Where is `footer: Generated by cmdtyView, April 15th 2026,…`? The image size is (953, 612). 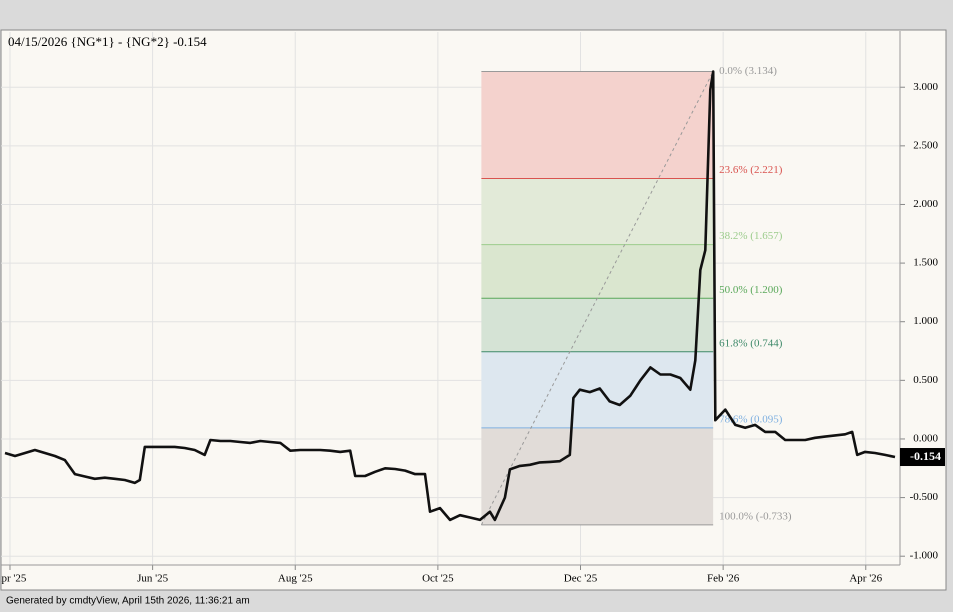 footer: Generated by cmdtyView, April 15th 2026,… is located at coordinates (128, 601).